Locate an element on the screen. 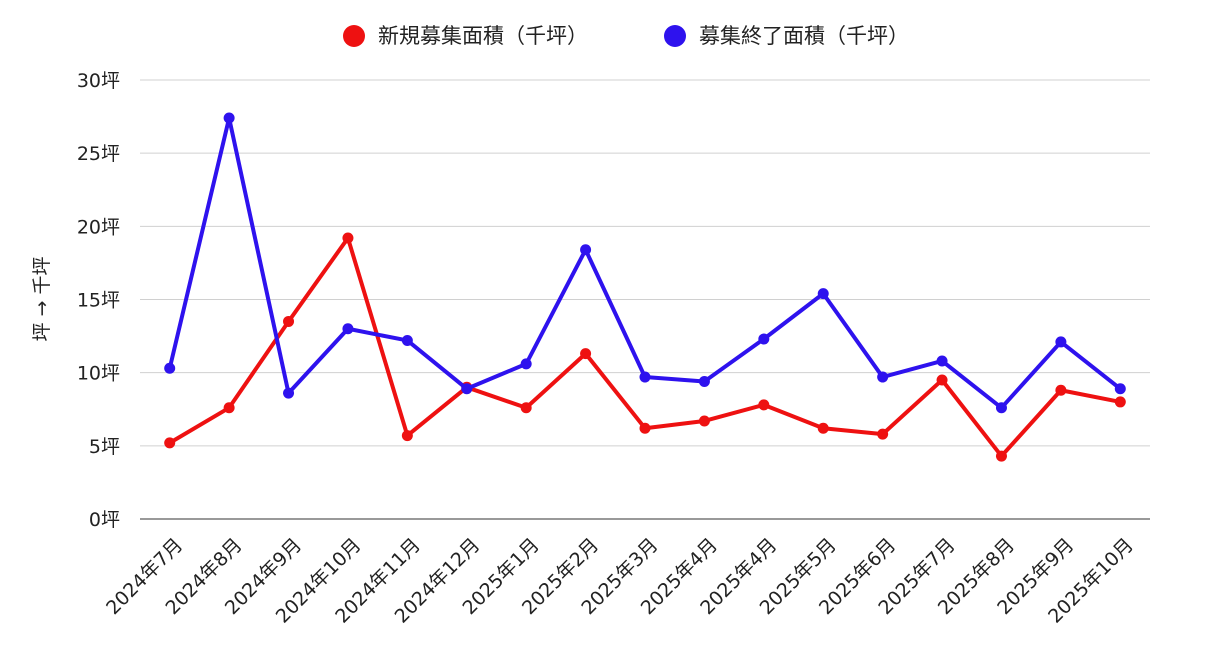 This screenshot has height=651, width=1215. legend-label-series-1: 新規募集面積（千坪） is located at coordinates (483, 36).